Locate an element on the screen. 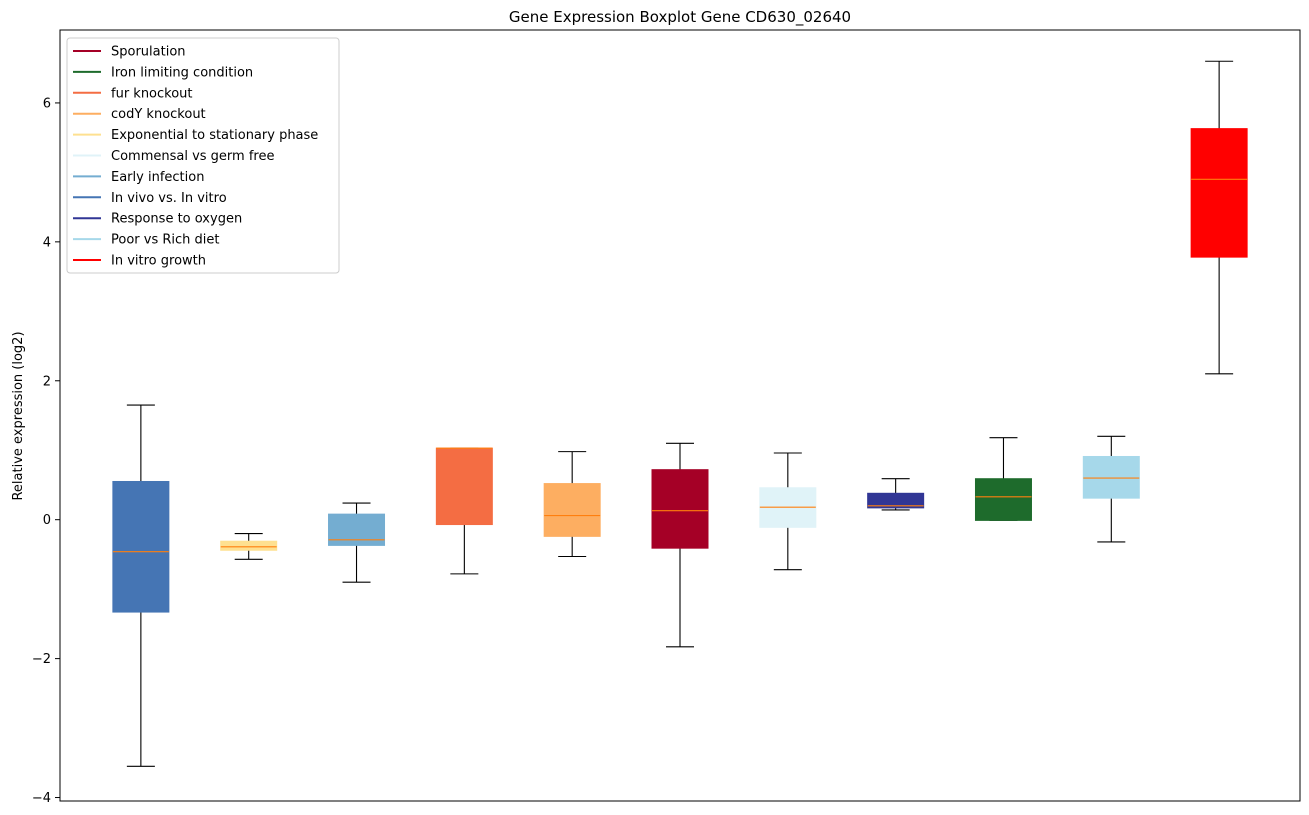 The height and width of the screenshot is (815, 1309). legend-item: Exponential to stationary phase is located at coordinates (195, 135).